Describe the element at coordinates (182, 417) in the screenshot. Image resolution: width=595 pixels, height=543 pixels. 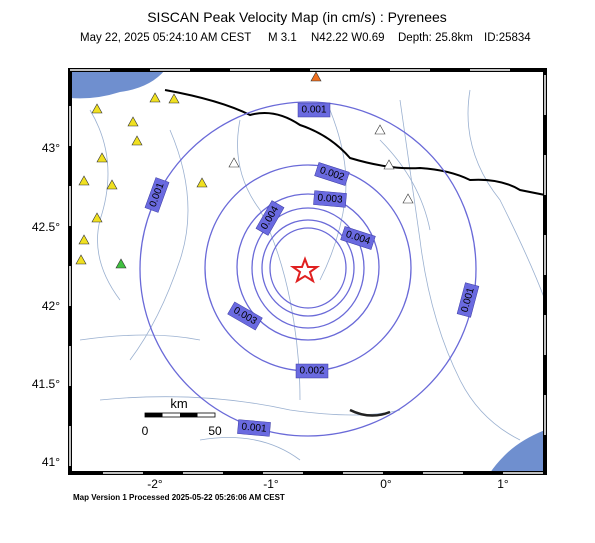
I see `scale-bar: km 0 50` at that location.